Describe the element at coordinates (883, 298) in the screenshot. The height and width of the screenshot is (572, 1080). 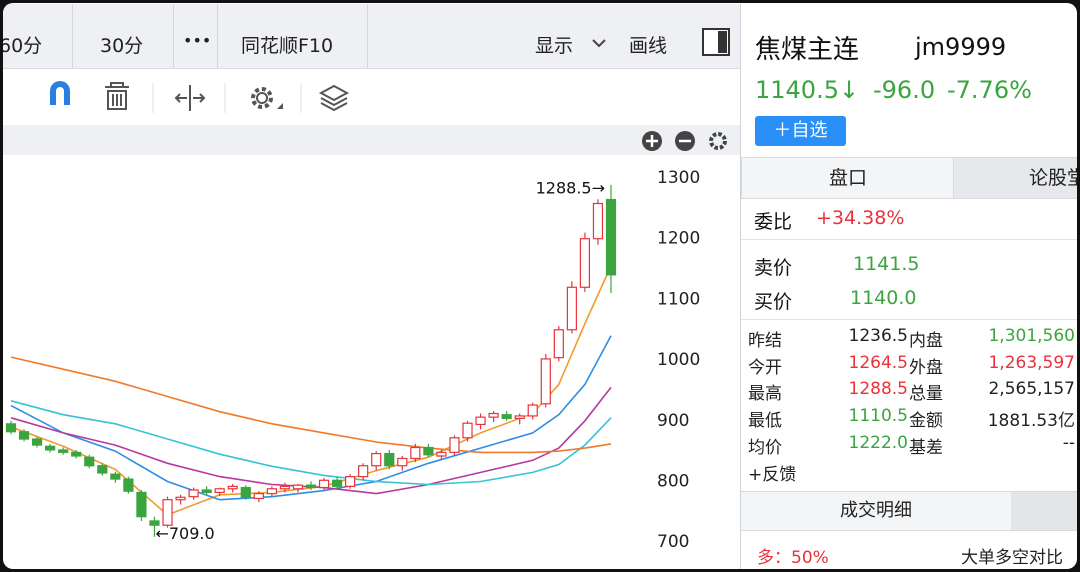
I see `bid-value: 1140.0` at that location.